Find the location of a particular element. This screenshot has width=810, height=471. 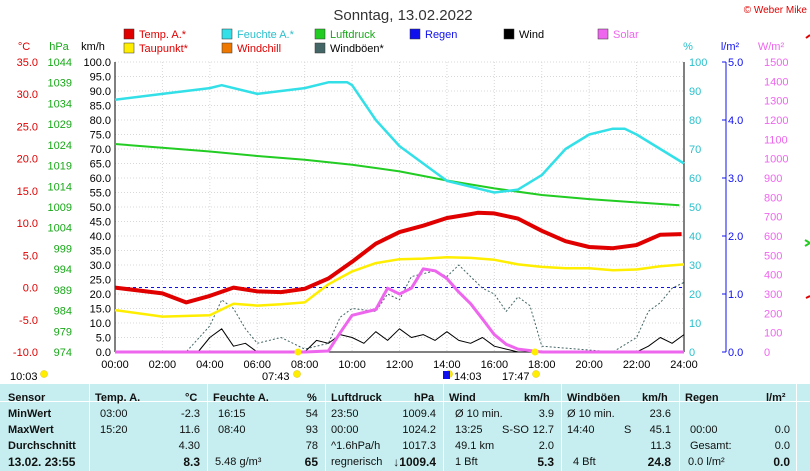

wind-tick-label: 70.0 is located at coordinates (100, 150).